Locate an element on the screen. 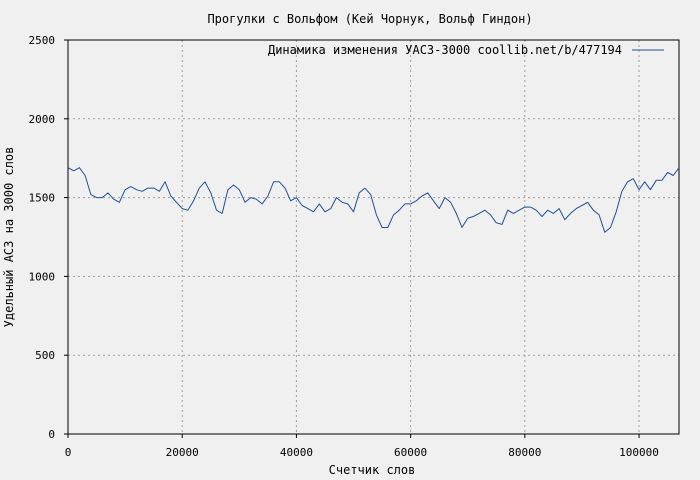 Image resolution: width=700 pixels, height=480 pixels. y-tick-label: 500 is located at coordinates (45, 355).